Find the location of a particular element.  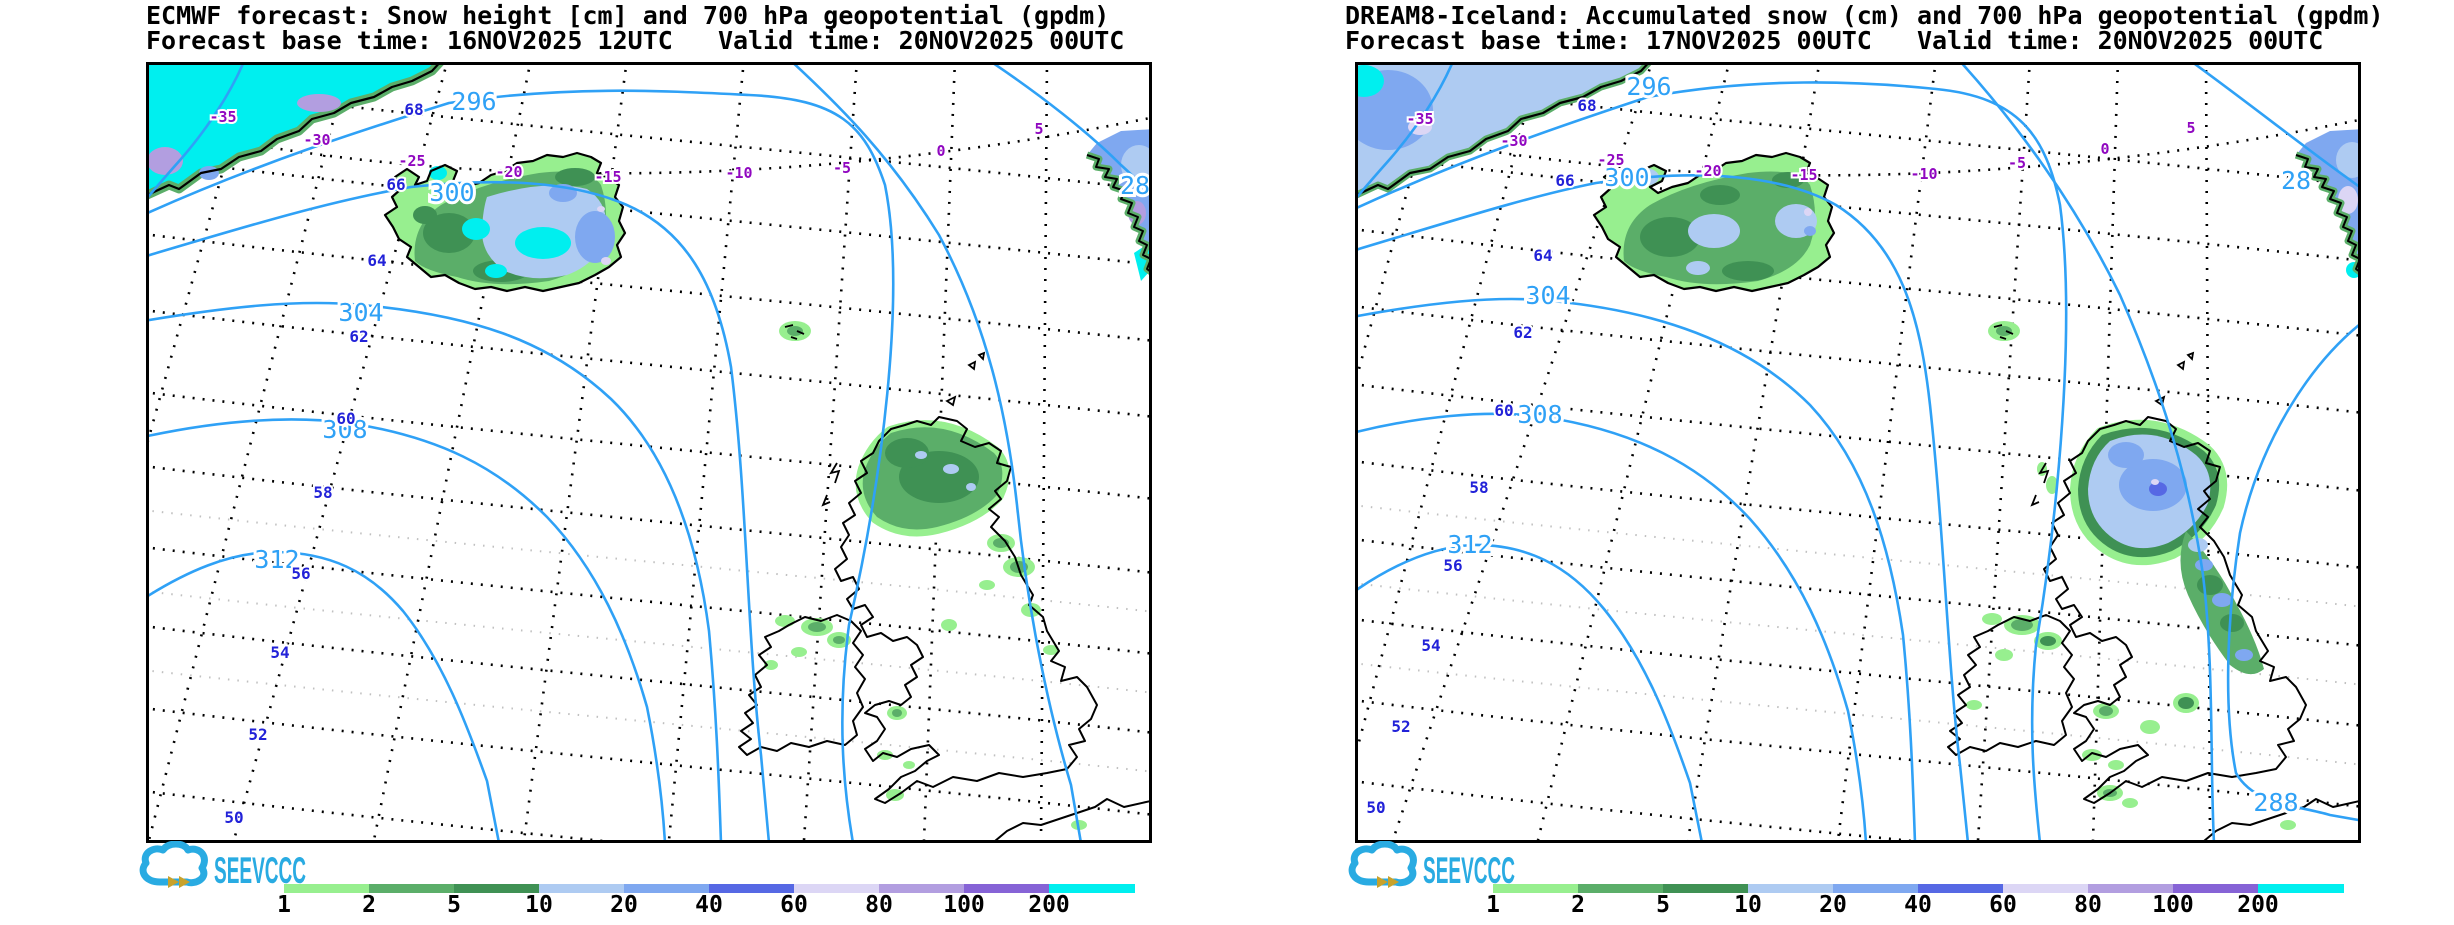

legend-value-label: 200 is located at coordinates (2258, 905).